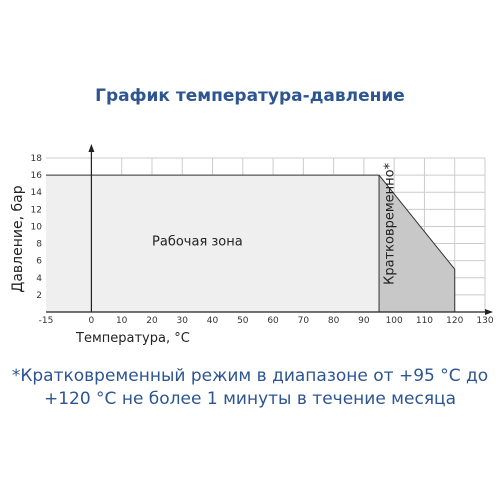  What do you see at coordinates (364, 321) in the screenshot?
I see `x-tick-label: 90` at bounding box center [364, 321].